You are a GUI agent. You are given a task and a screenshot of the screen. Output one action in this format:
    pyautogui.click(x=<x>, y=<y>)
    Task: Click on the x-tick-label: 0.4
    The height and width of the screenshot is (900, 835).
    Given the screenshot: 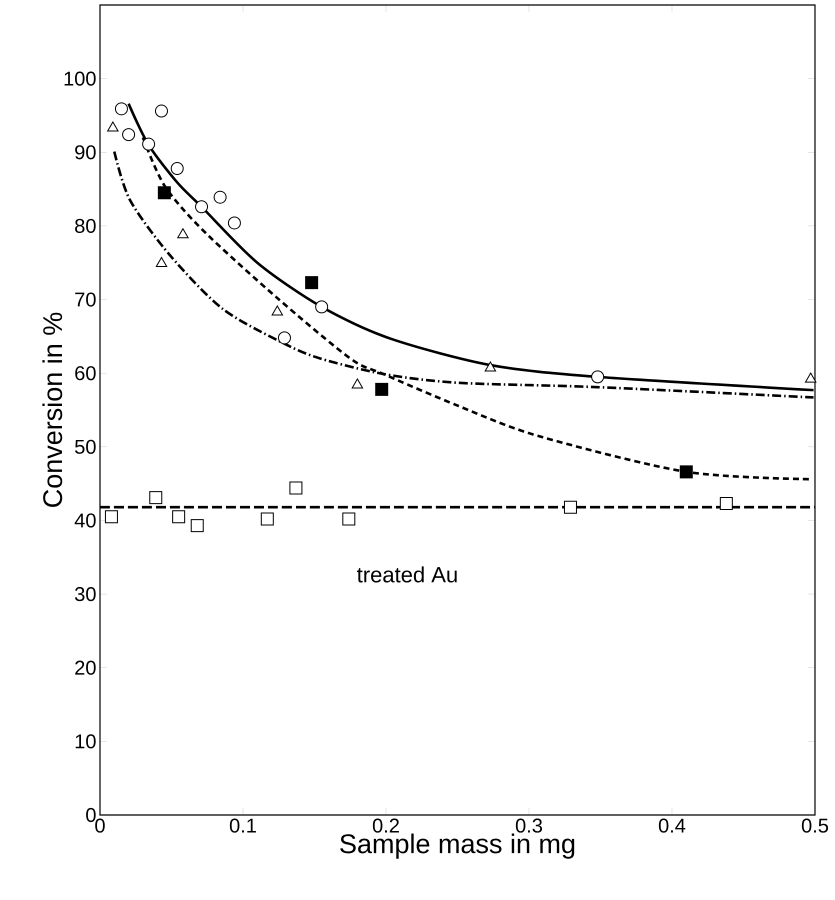 What is the action you would take?
    pyautogui.click(x=672, y=825)
    